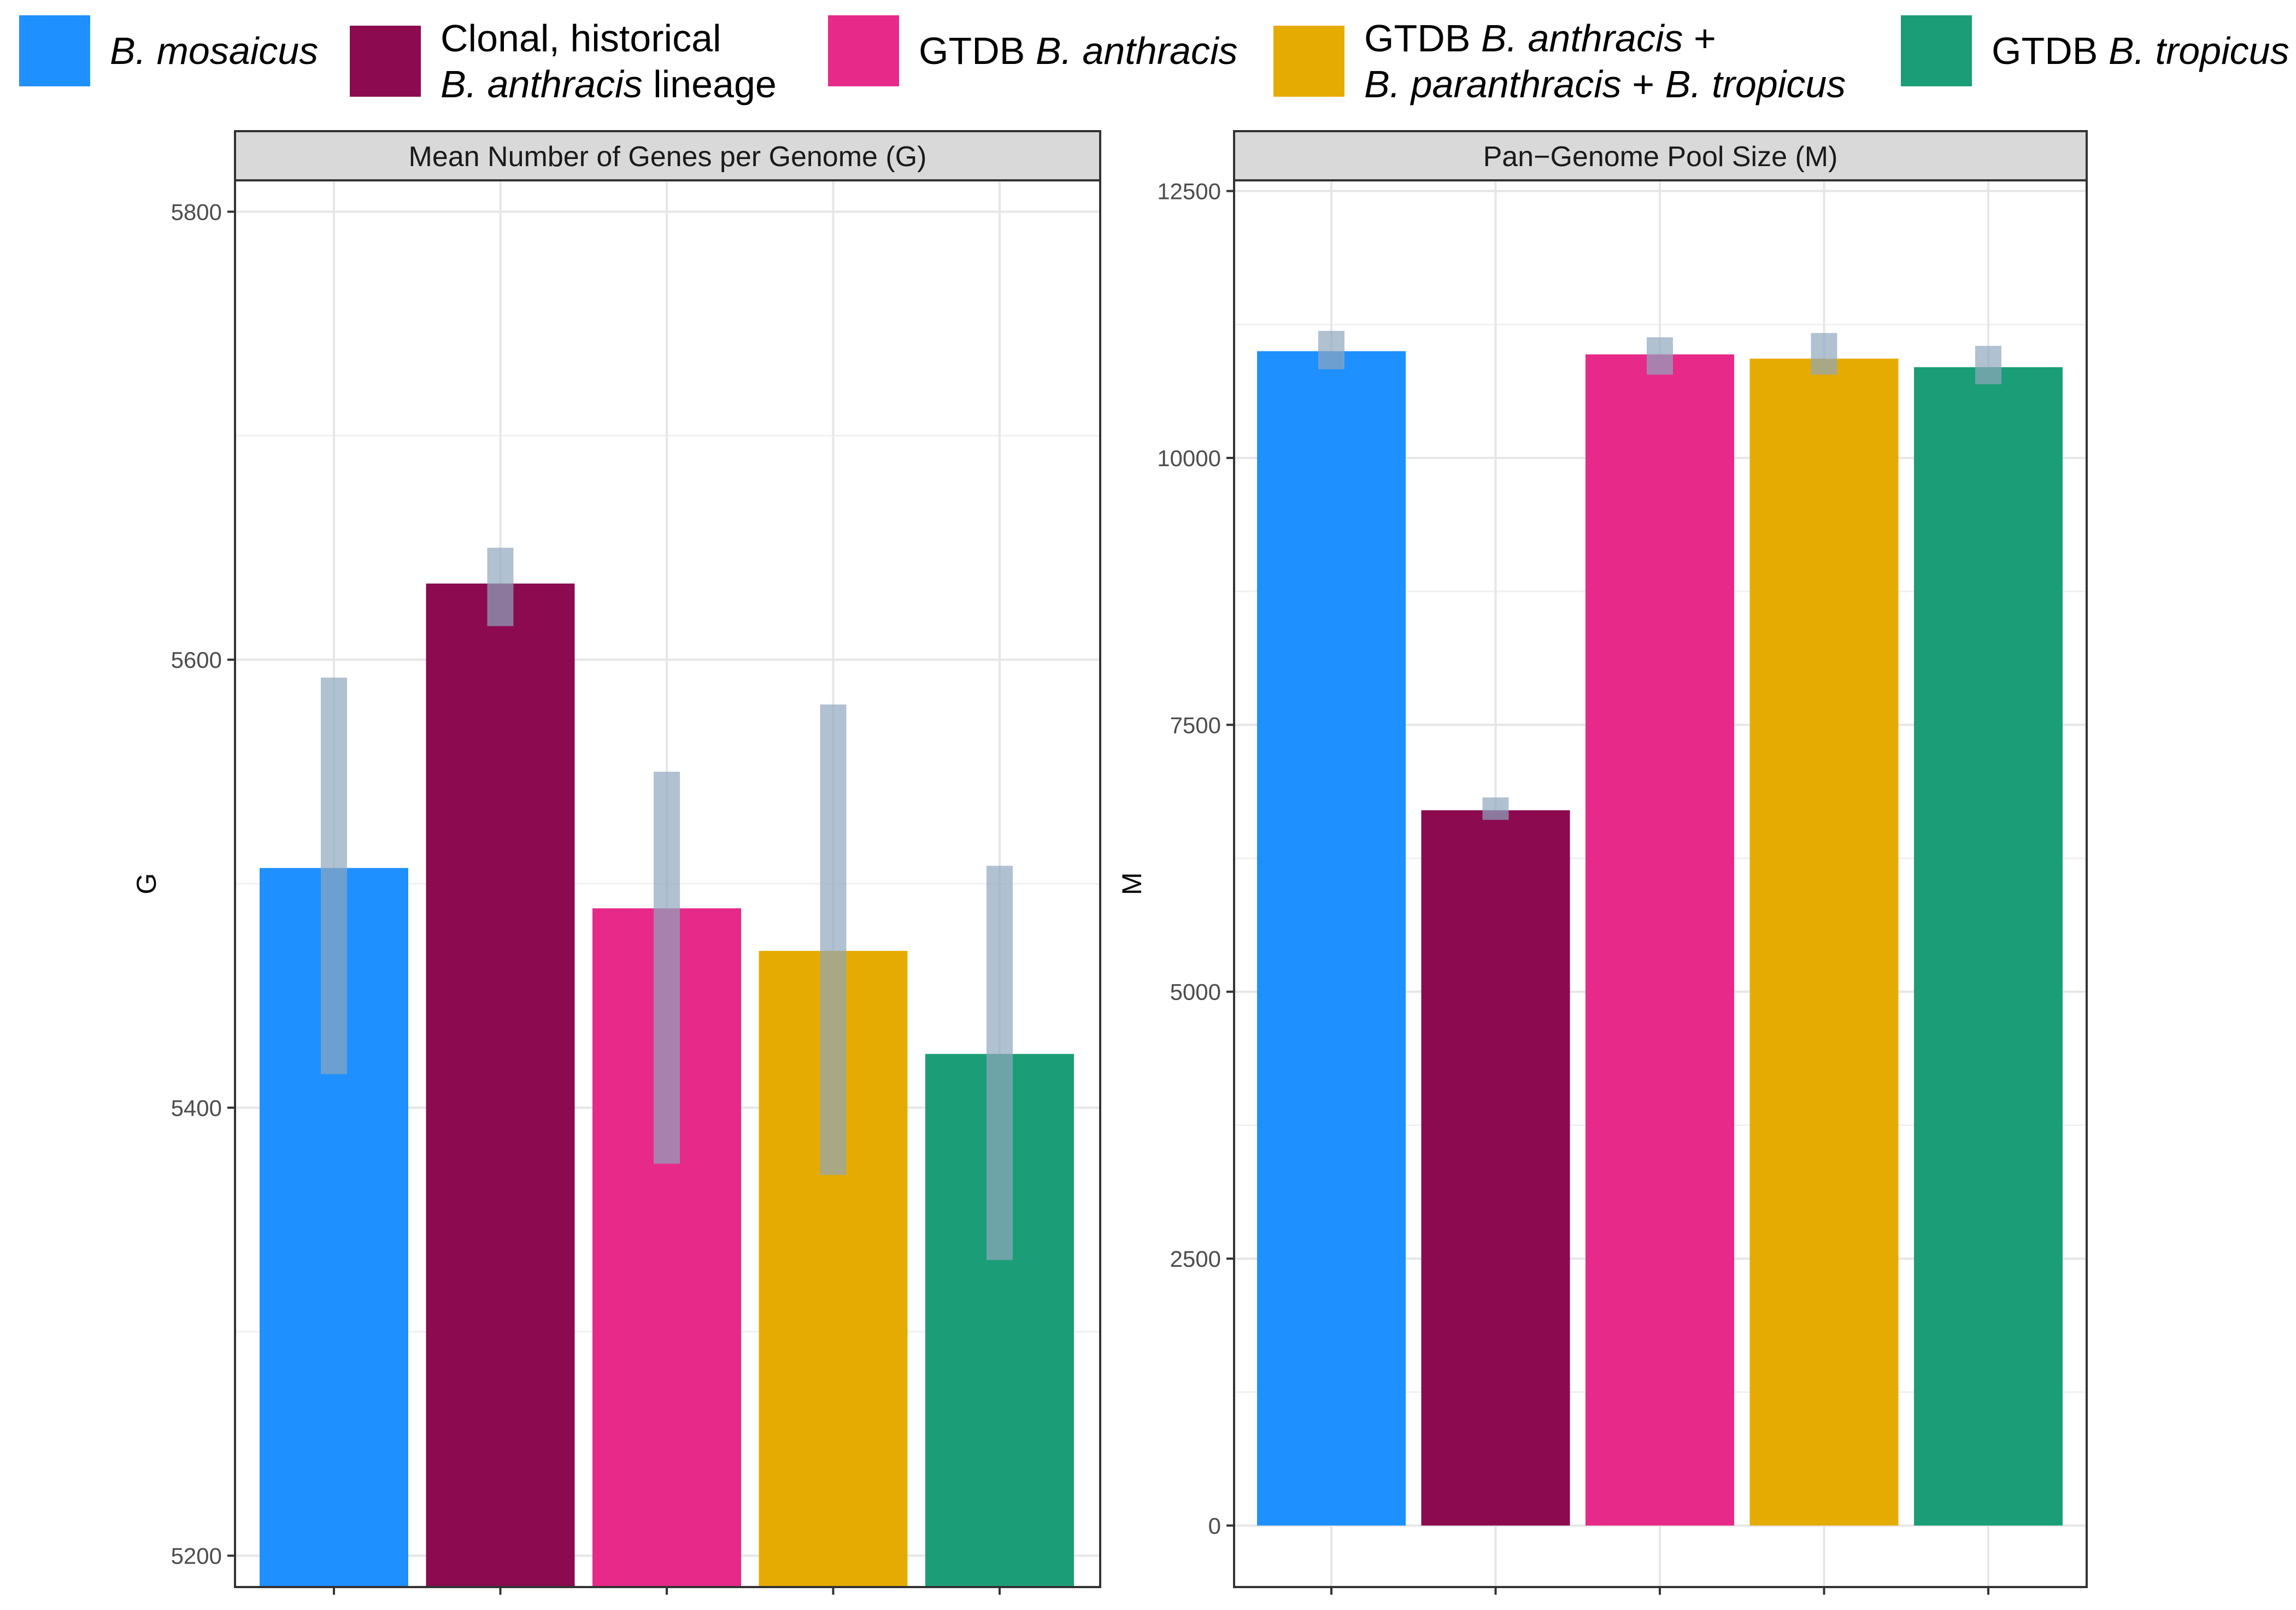  Describe the element at coordinates (2140, 51) in the screenshot. I see `legend-label: GTDB B. tropicus` at that location.